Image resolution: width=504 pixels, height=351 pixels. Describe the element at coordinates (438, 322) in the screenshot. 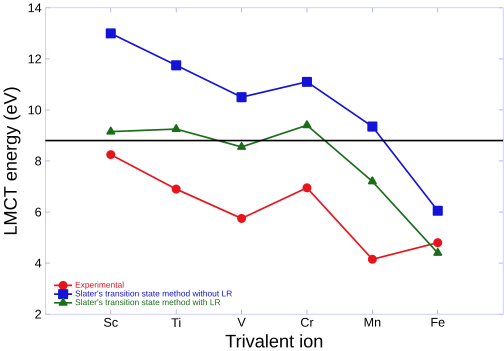

I see `x-tick-label: Fe` at that location.